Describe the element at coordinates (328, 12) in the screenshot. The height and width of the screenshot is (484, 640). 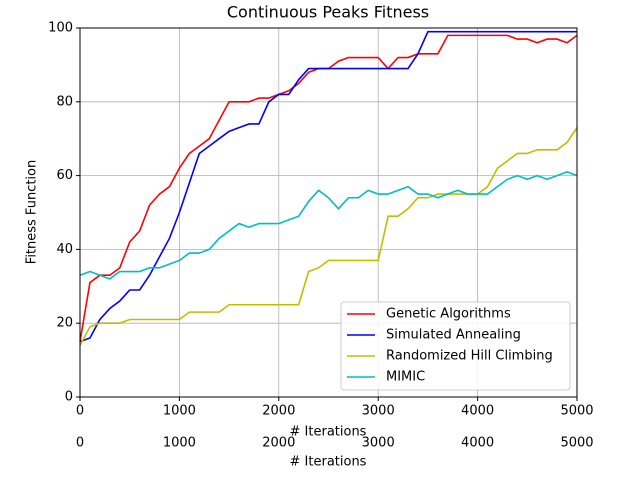
I see `chart-title: Continuous Peaks Fitness` at that location.